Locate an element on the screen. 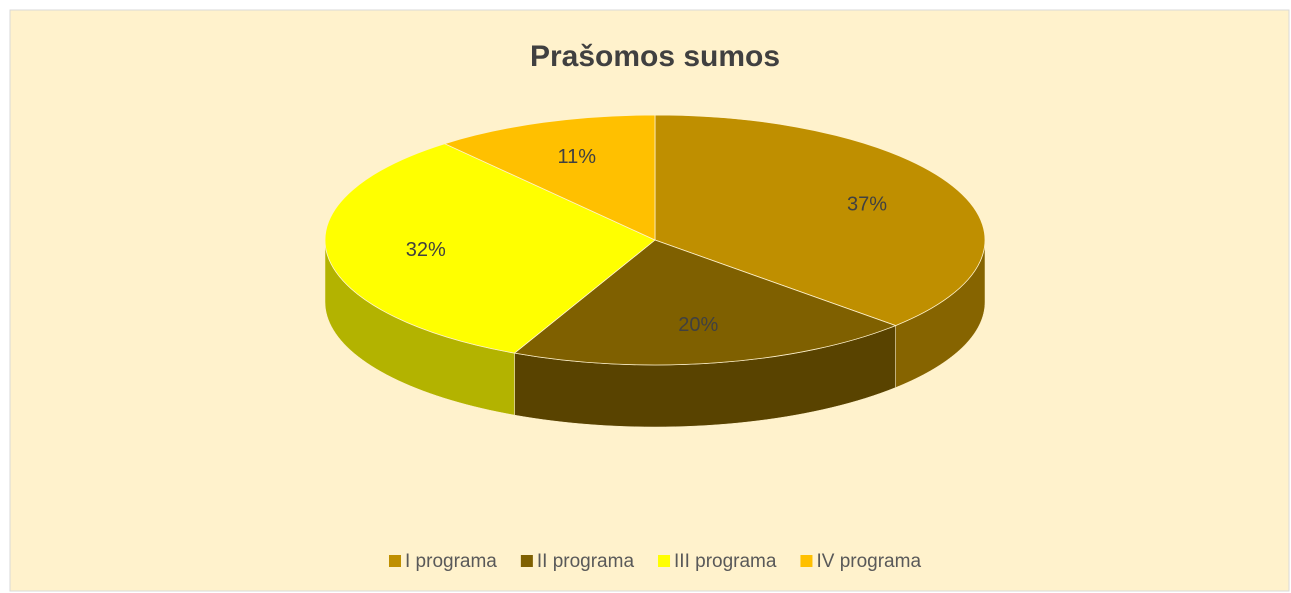 The image size is (1291, 593). legend-label: IV programa is located at coordinates (868, 561).